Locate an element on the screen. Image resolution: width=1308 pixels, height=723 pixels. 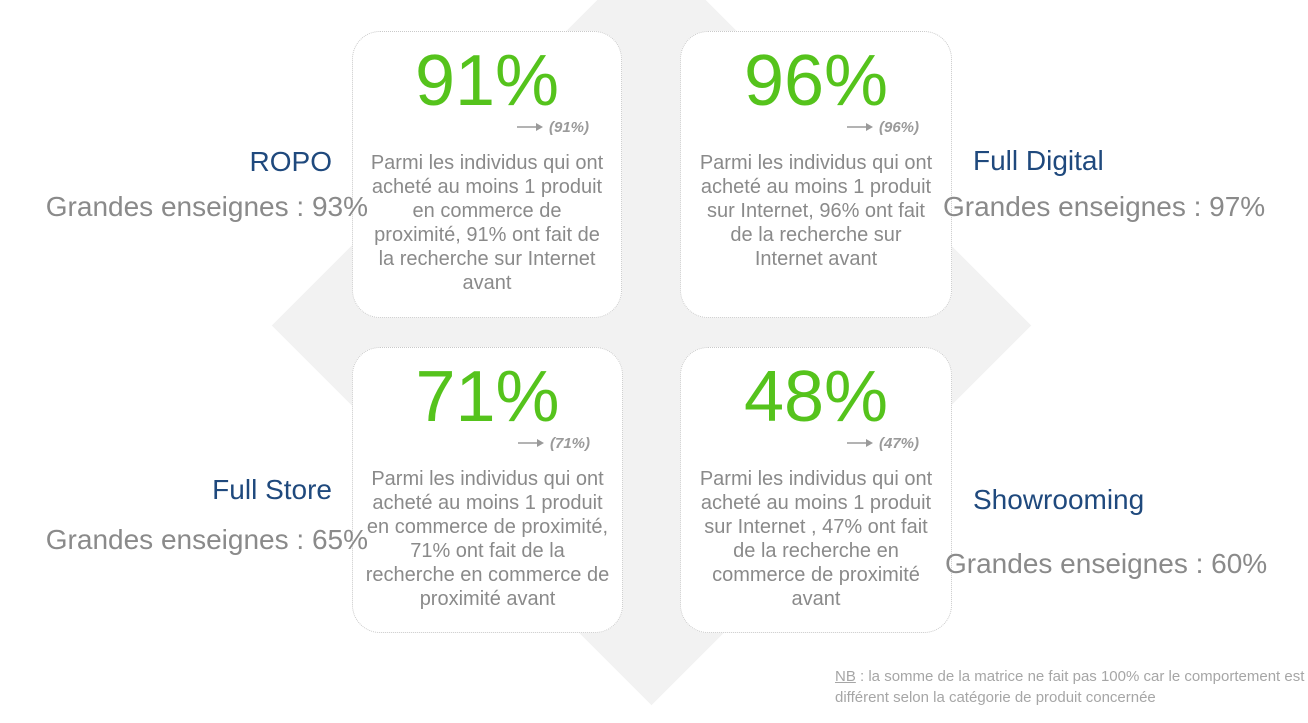
percent-value: 91% is located at coordinates (487, 81).